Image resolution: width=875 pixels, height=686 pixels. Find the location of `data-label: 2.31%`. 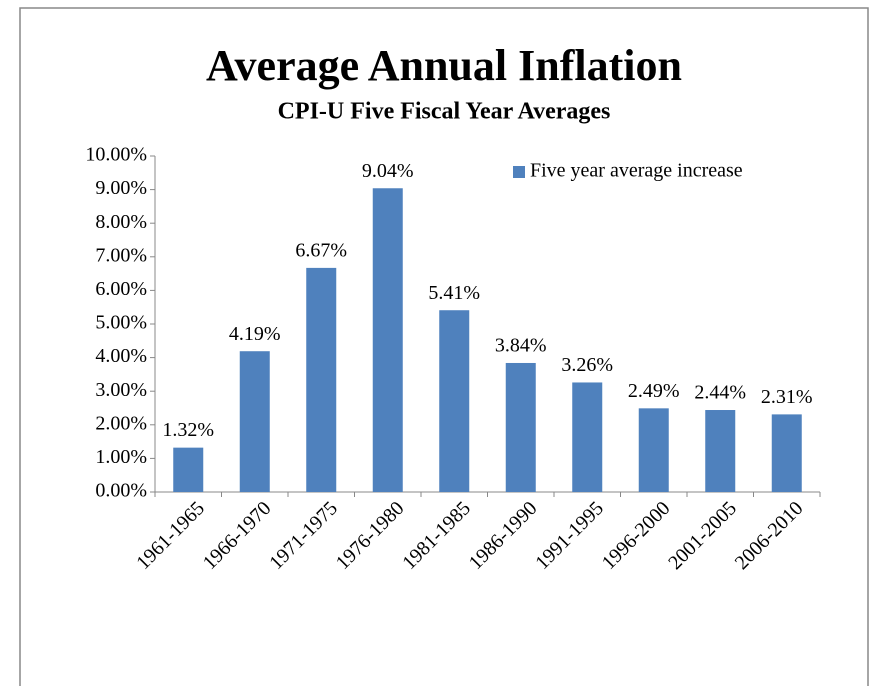

data-label: 2.31% is located at coordinates (787, 397).